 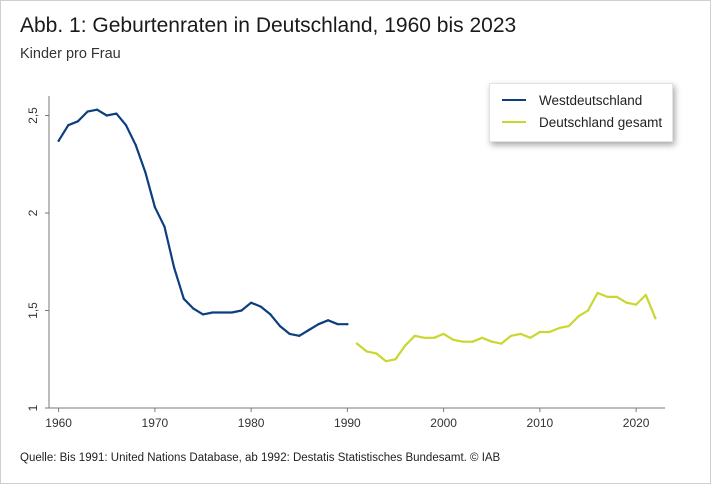 I want to click on legend-item-deutschland-gesamt: Deutschland gesamt, so click(x=582, y=122).